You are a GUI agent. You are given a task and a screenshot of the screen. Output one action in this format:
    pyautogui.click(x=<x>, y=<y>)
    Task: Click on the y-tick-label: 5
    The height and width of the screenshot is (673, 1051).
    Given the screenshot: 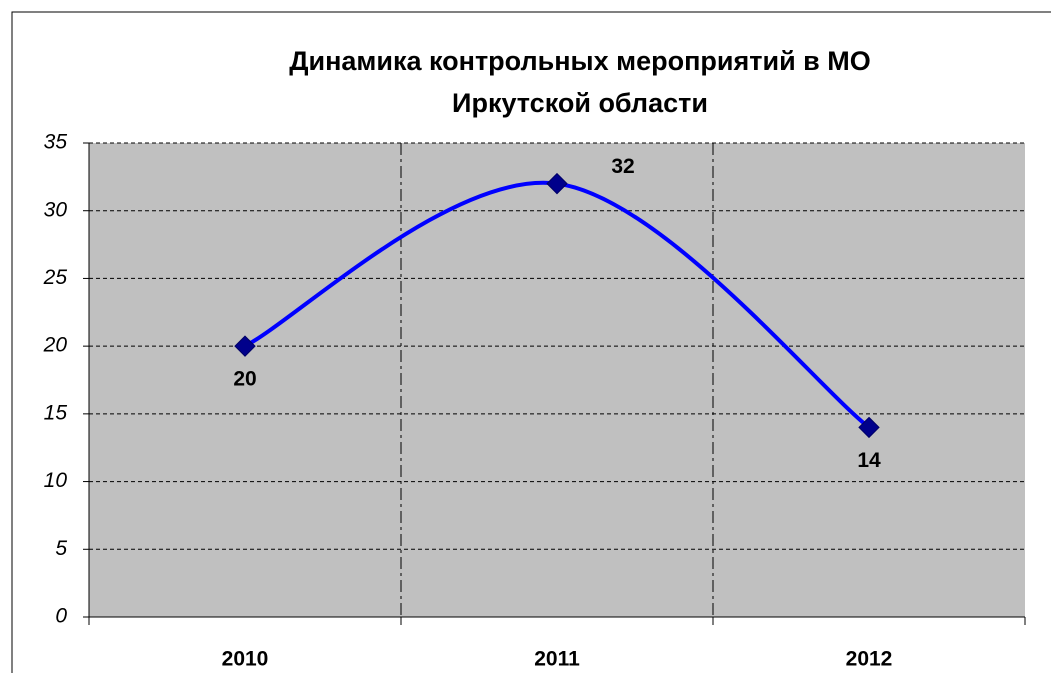 What is the action you would take?
    pyautogui.click(x=61, y=548)
    